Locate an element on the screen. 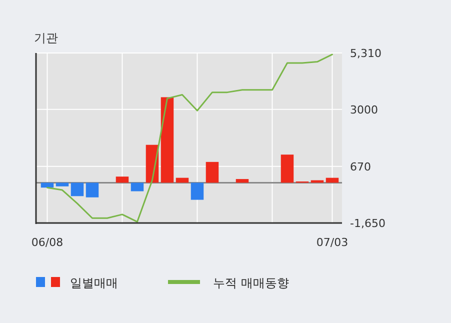 The height and width of the screenshot is (323, 451). y-tick-label: 5,310 is located at coordinates (366, 53).